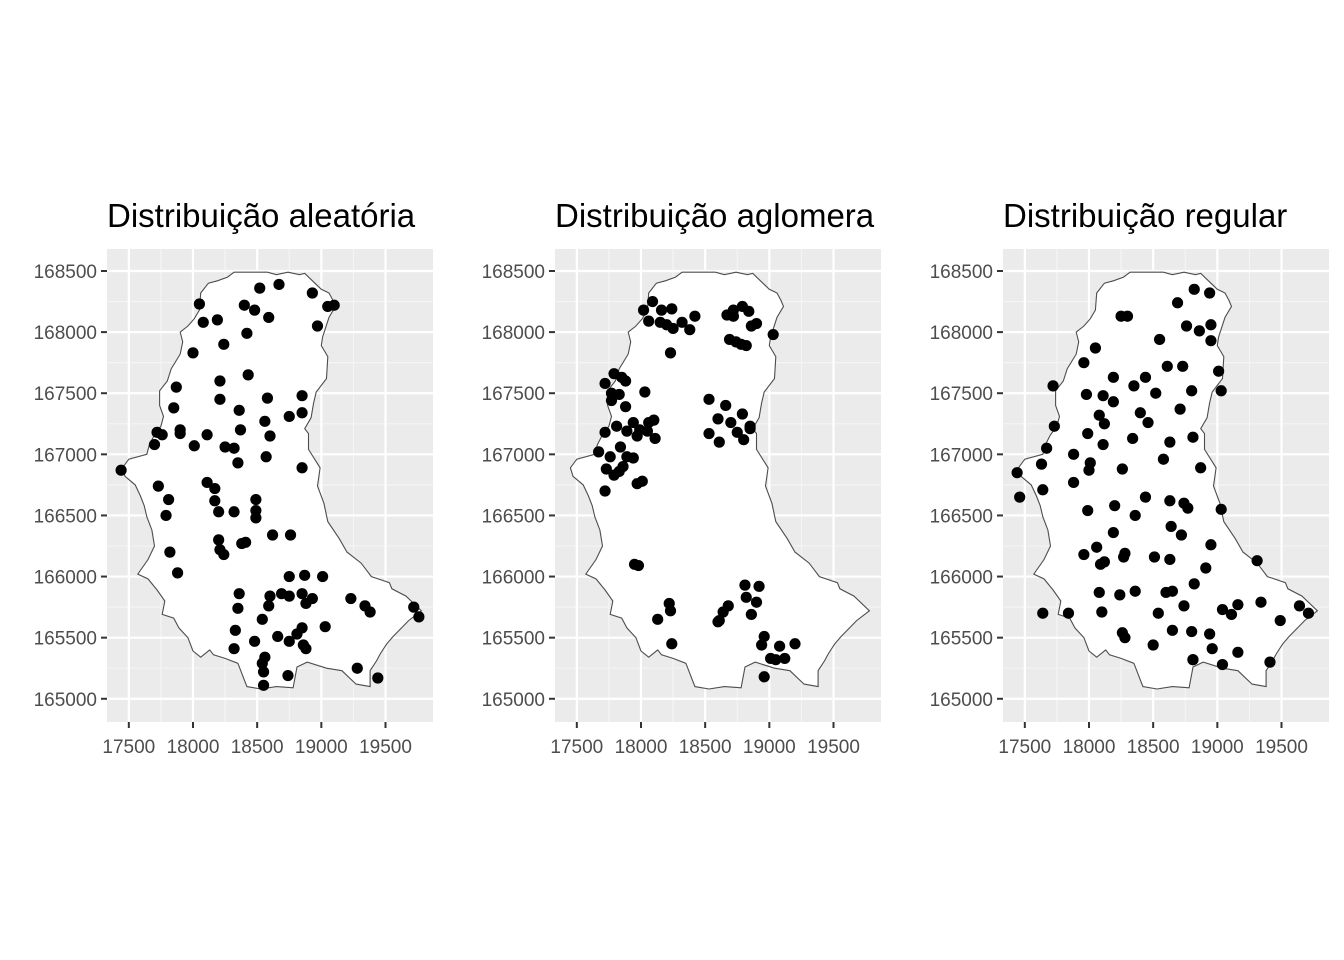  What do you see at coordinates (697, 489) in the screenshot?
I see `points-layer` at bounding box center [697, 489].